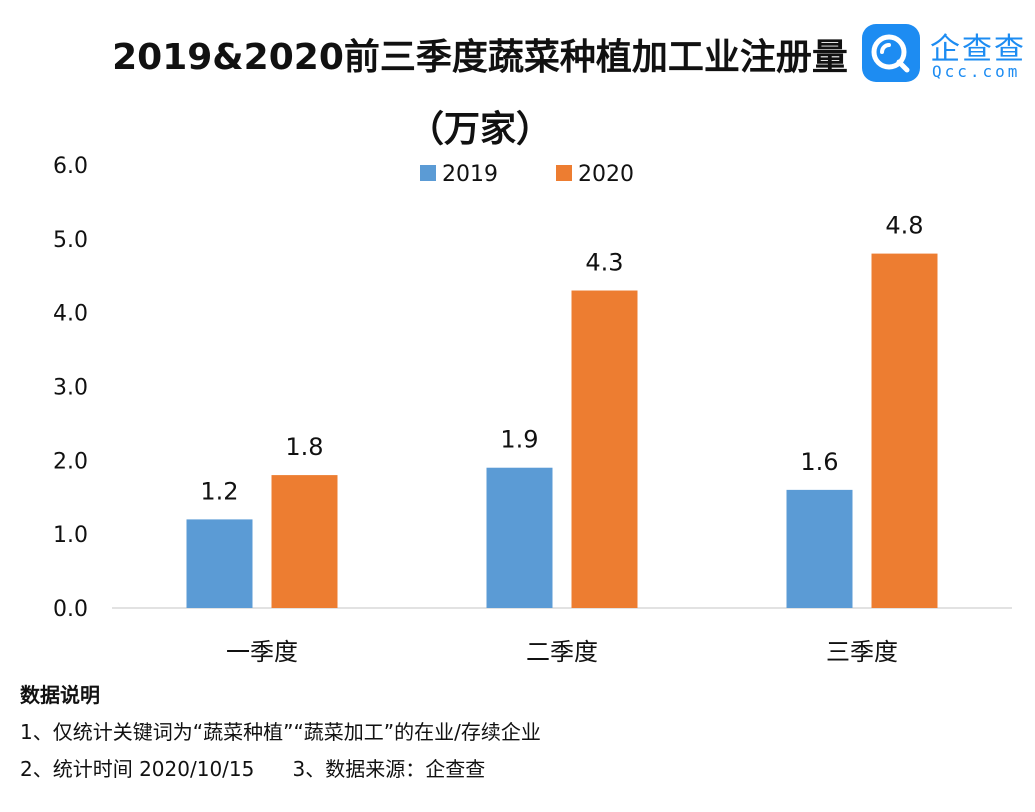  Describe the element at coordinates (891, 53) in the screenshot. I see `qcc-logo-icon` at that location.